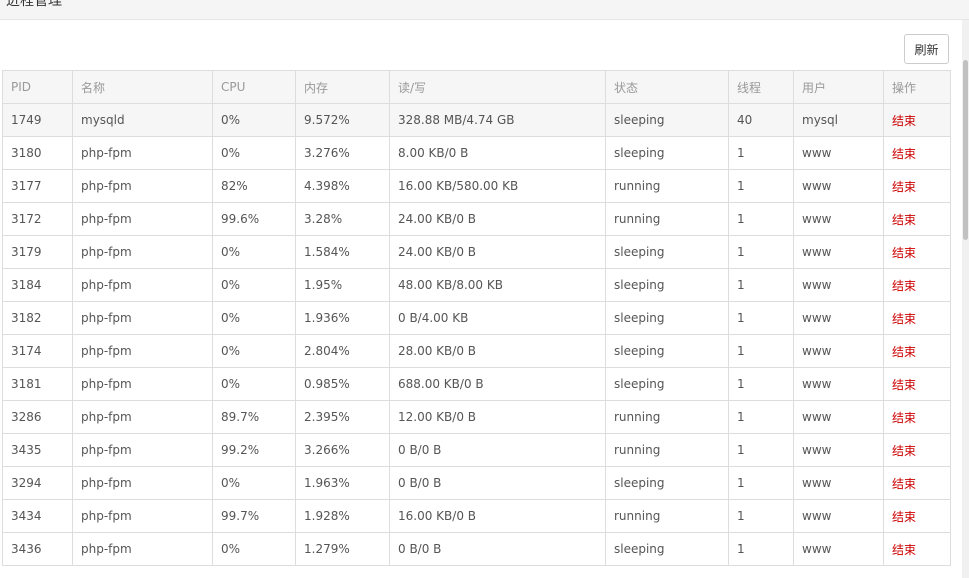  What do you see at coordinates (342, 516) in the screenshot?
I see `cell-memory: 1.928%` at bounding box center [342, 516].